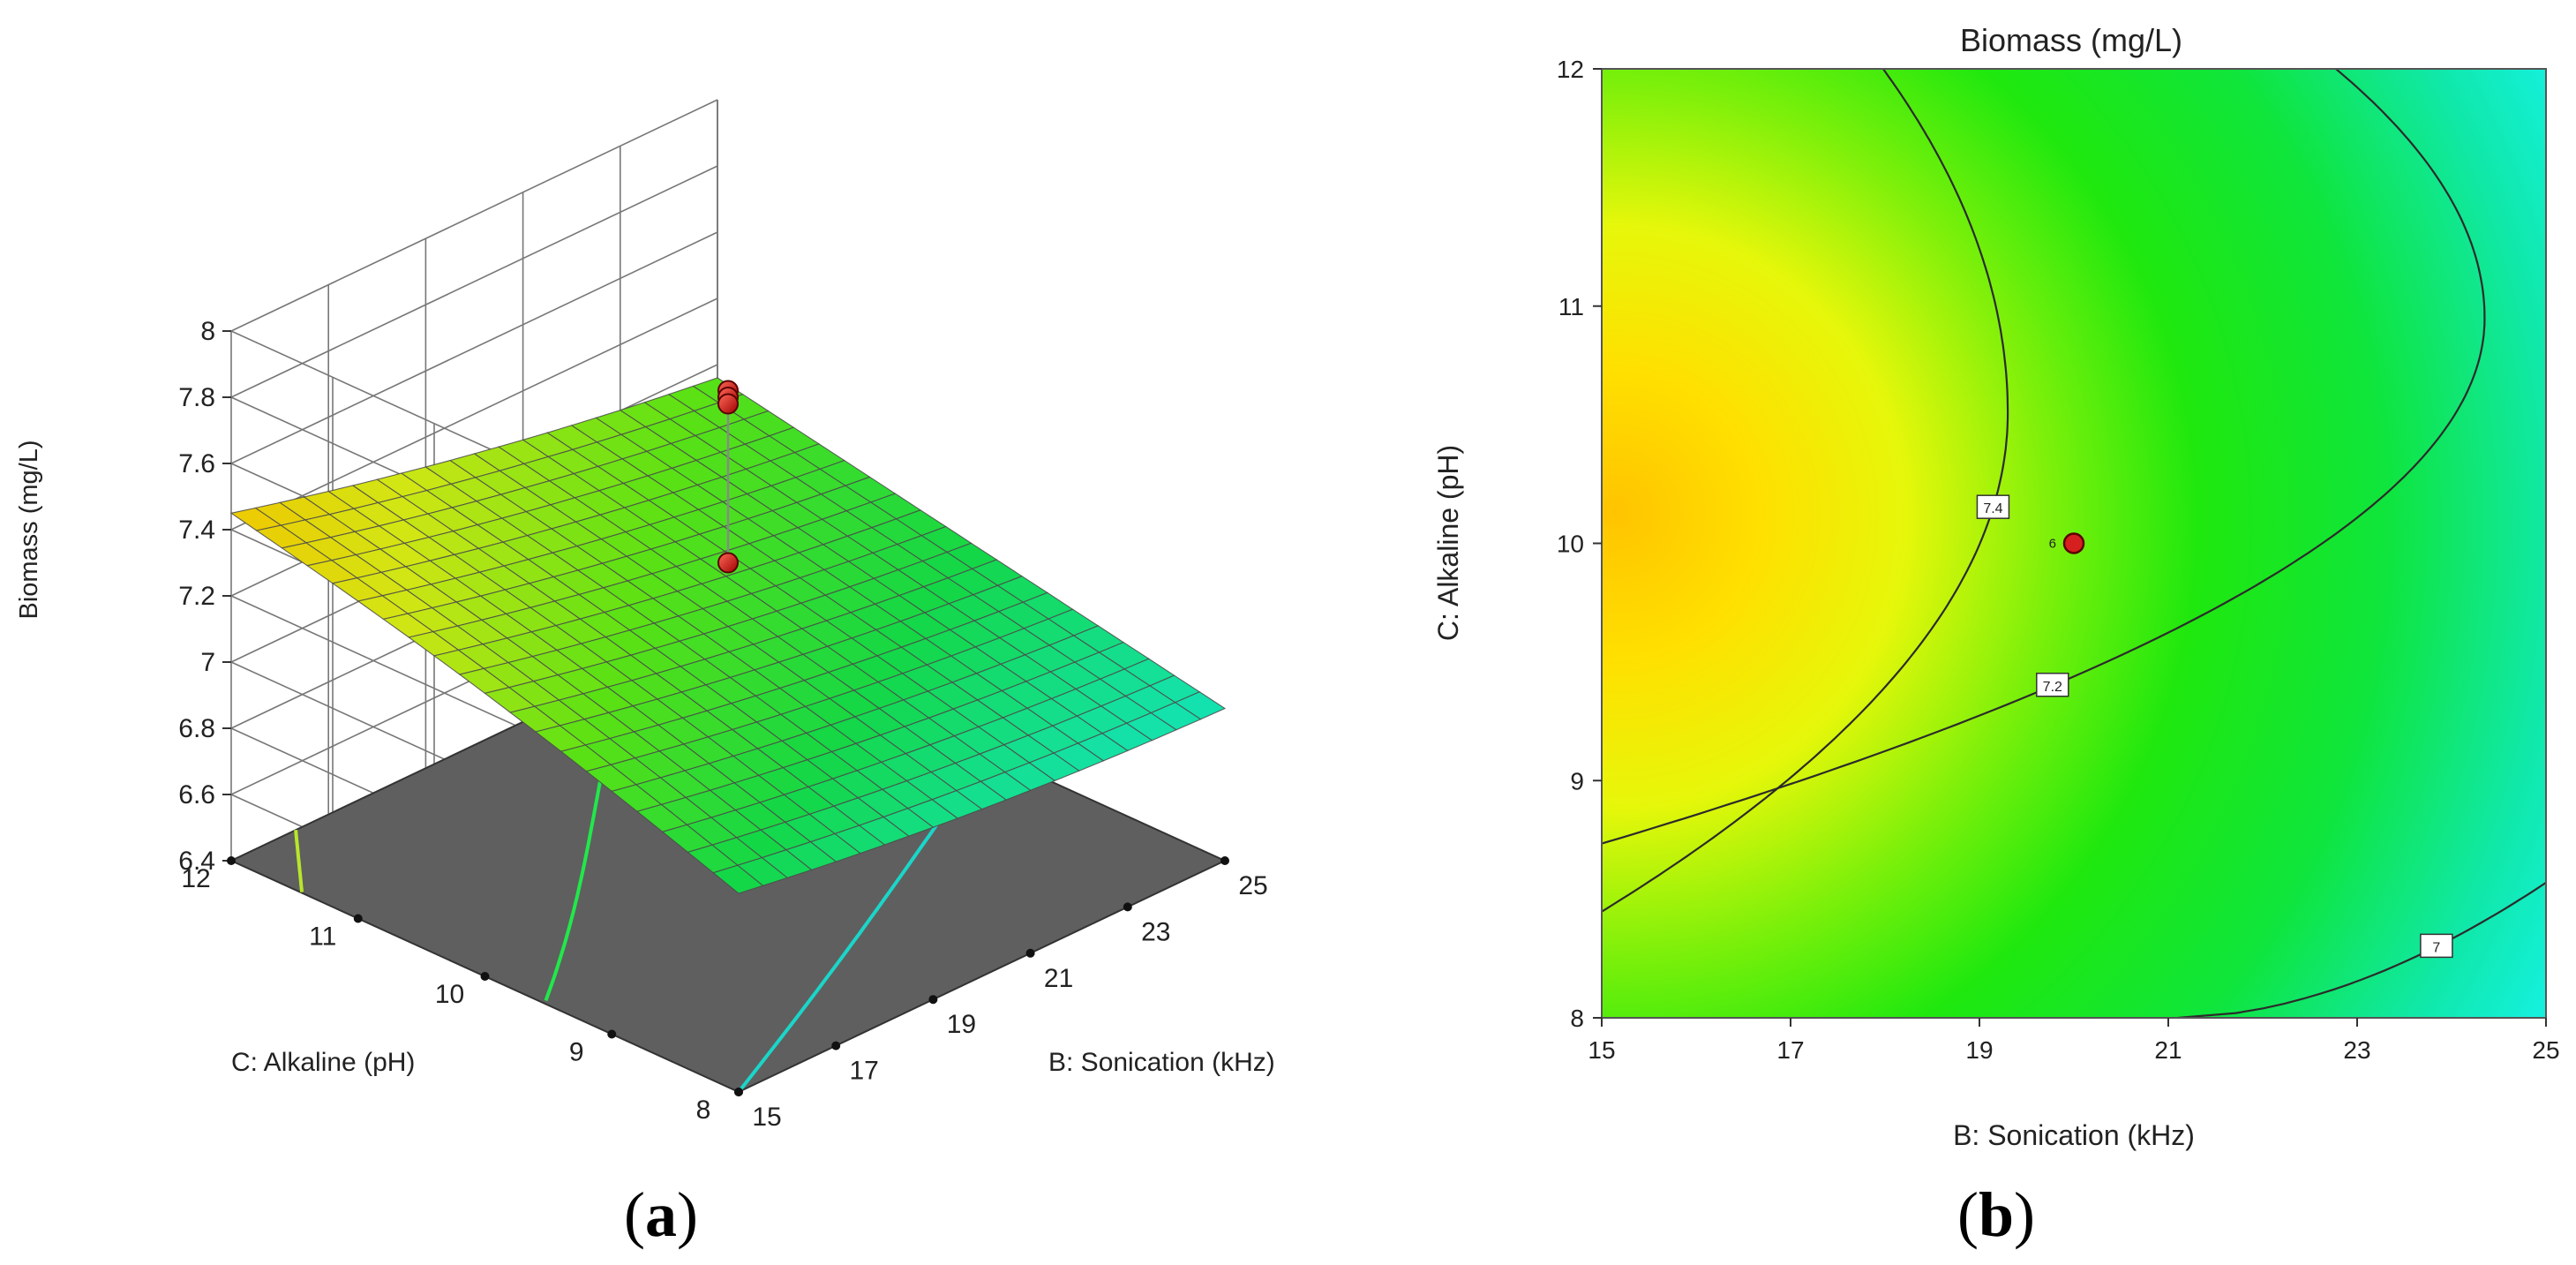  I want to click on contour-label-7.4: 7.4, so click(1992, 508).